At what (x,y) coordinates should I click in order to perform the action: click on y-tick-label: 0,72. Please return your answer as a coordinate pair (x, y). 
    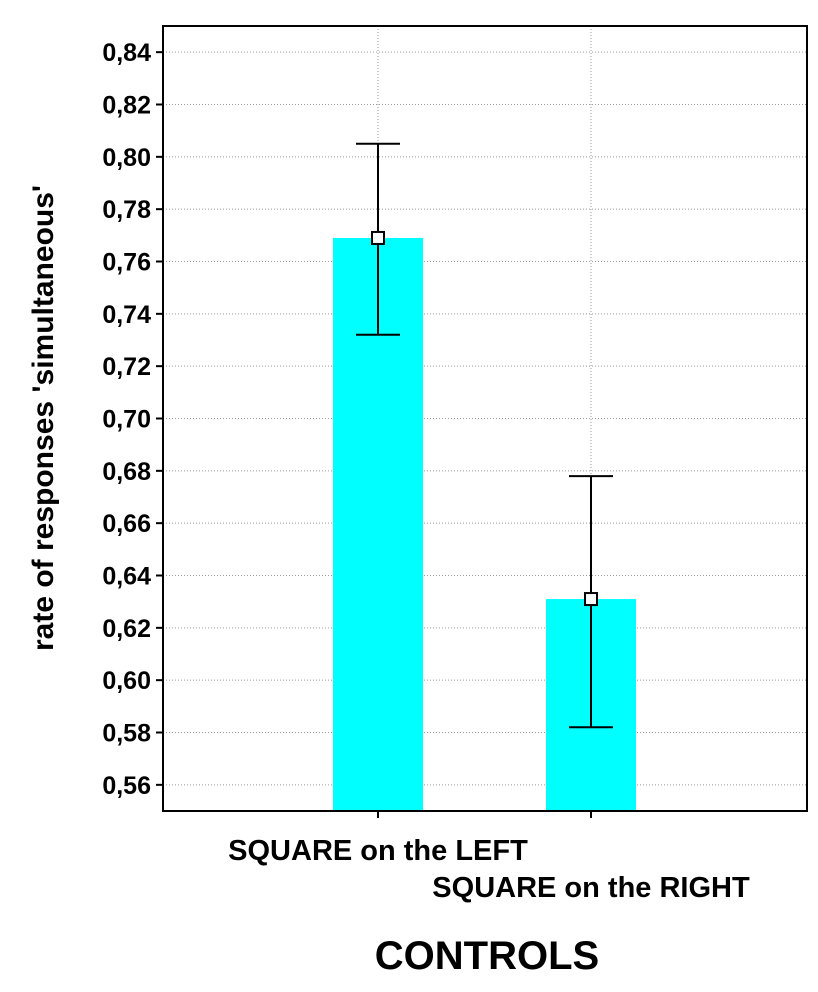
    Looking at the image, I should click on (126, 367).